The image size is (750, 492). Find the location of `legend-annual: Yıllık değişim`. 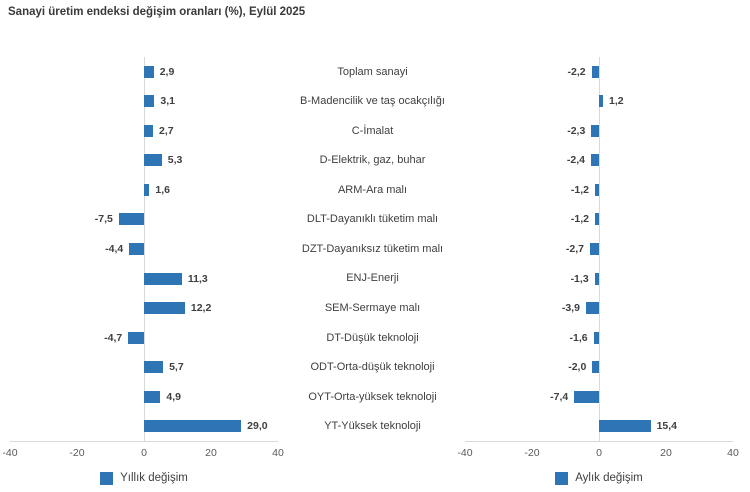

legend-annual: Yıllık değişim is located at coordinates (144, 478).